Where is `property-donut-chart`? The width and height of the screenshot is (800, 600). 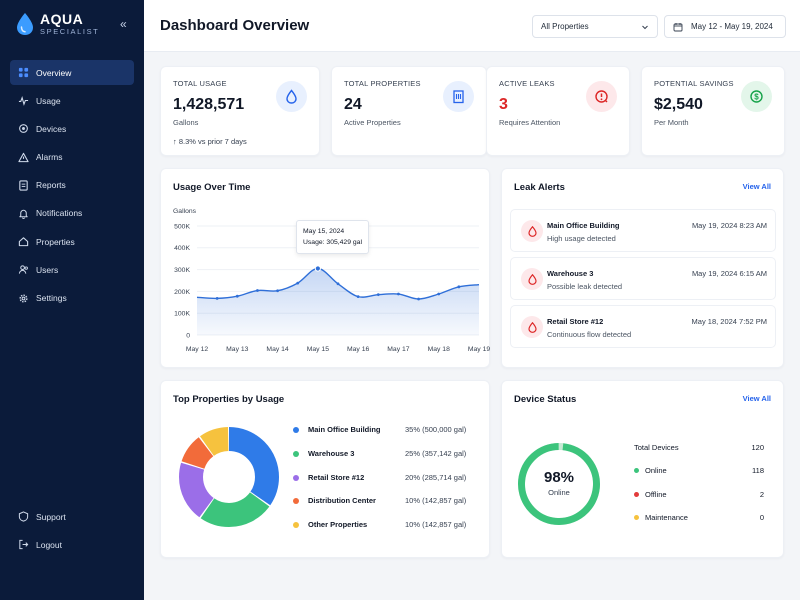 property-donut-chart is located at coordinates (231, 479).